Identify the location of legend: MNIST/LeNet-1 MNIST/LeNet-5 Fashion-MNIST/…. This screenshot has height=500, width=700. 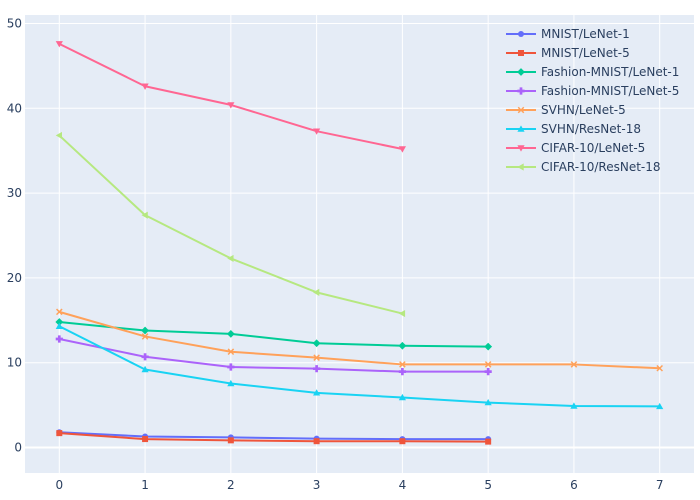
(592, 100).